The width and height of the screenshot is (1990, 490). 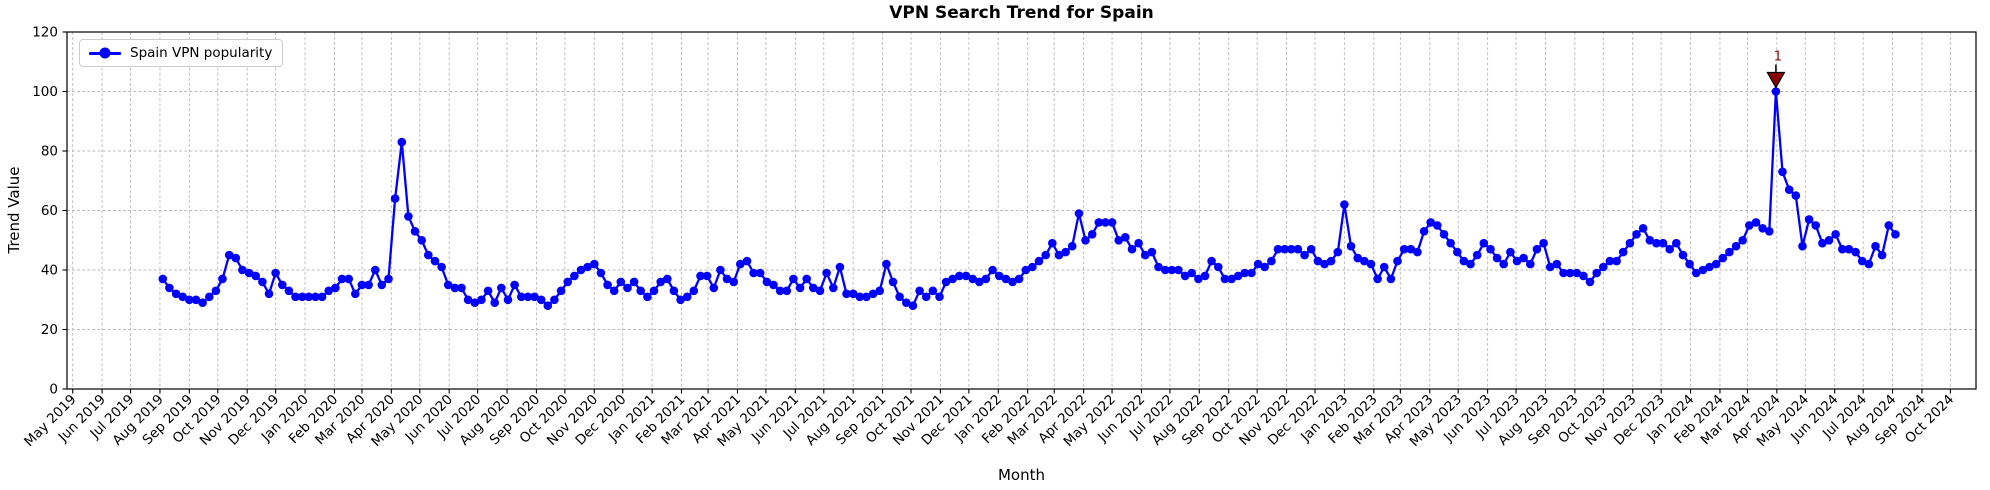 I want to click on y-tick-label: 60, so click(x=49, y=211).